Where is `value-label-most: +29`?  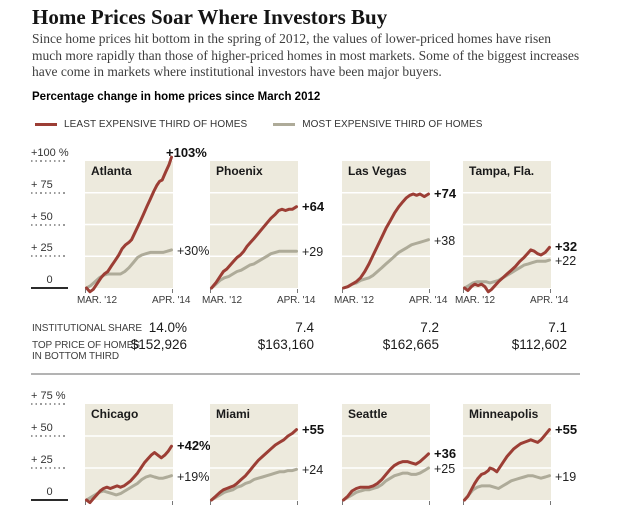 value-label-most: +29 is located at coordinates (313, 252).